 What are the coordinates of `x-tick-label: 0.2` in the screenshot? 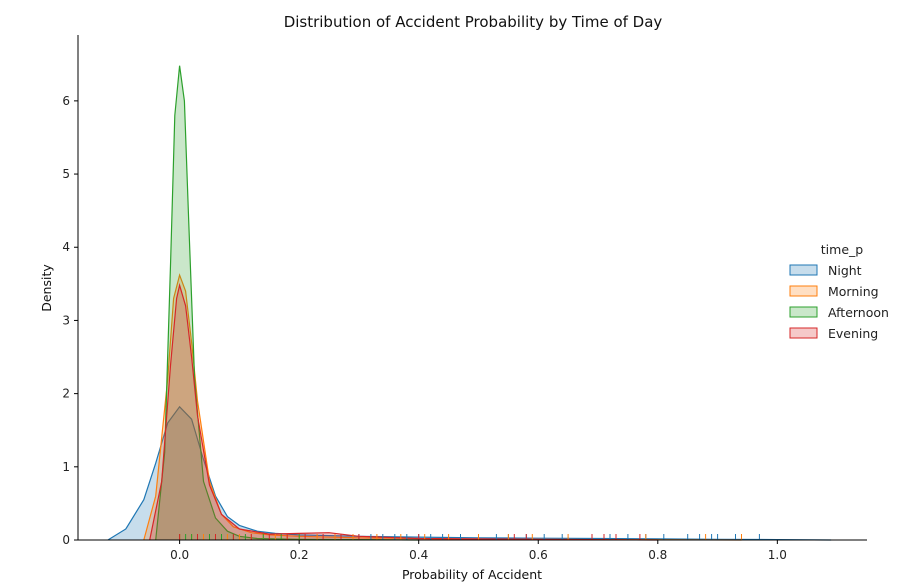 It's located at (299, 555).